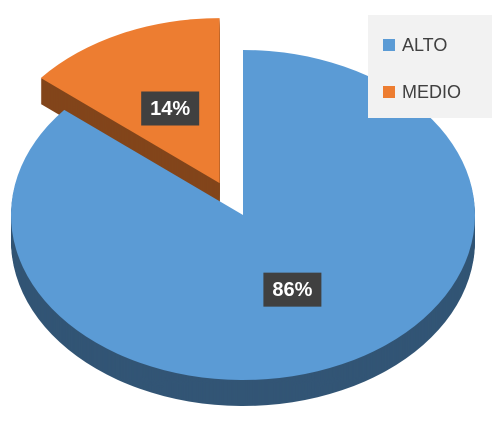 The width and height of the screenshot is (500, 436). I want to click on legend-label: MEDIO, so click(431, 92).